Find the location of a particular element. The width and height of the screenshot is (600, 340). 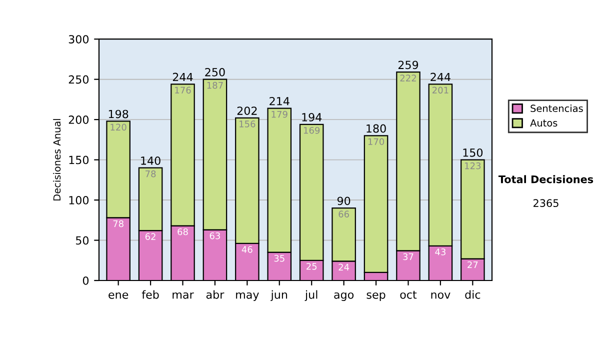

y-tick-label: 300 is located at coordinates (78, 39).